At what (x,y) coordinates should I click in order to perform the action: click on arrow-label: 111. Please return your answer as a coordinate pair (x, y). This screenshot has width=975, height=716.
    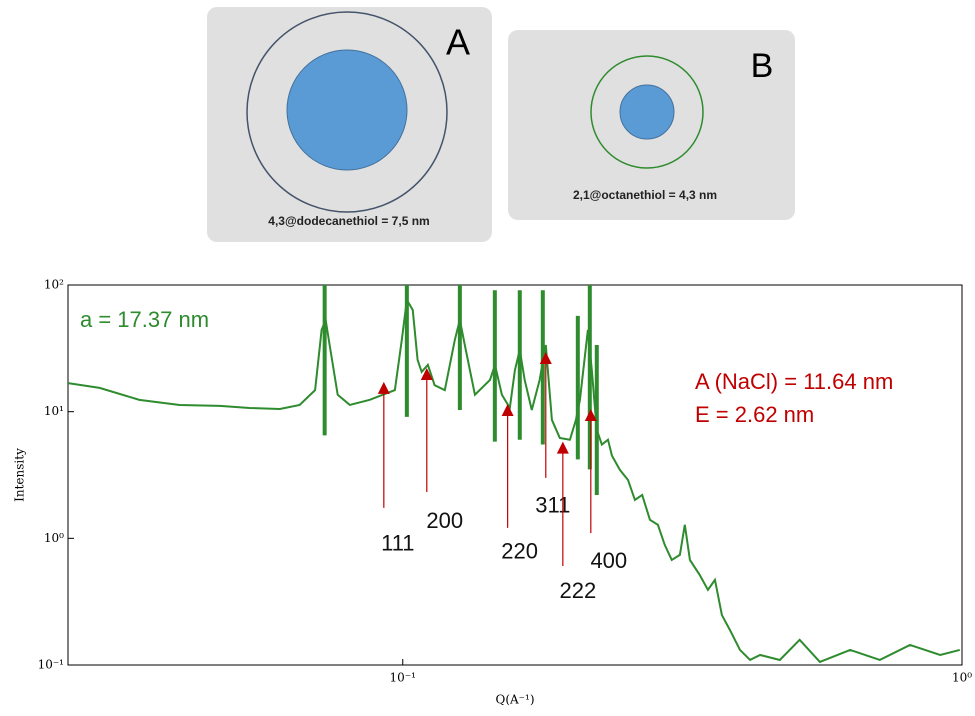
    Looking at the image, I should click on (397, 543).